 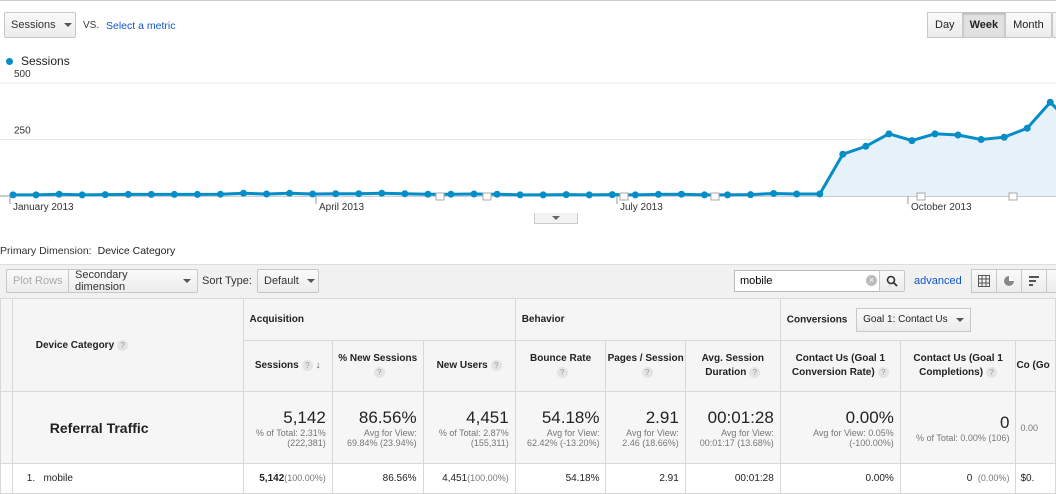 I want to click on col-new-sessions: % New Sessions?, so click(x=377, y=366).